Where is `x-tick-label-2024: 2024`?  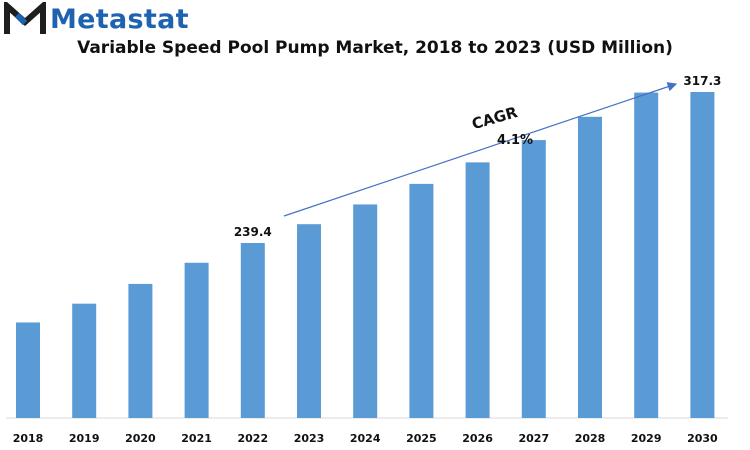 x-tick-label-2024: 2024 is located at coordinates (365, 438).